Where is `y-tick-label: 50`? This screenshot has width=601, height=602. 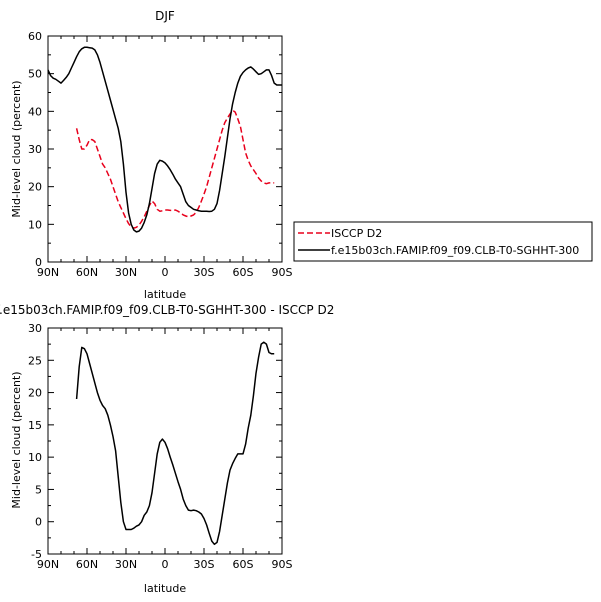 y-tick-label: 50 is located at coordinates (35, 74).